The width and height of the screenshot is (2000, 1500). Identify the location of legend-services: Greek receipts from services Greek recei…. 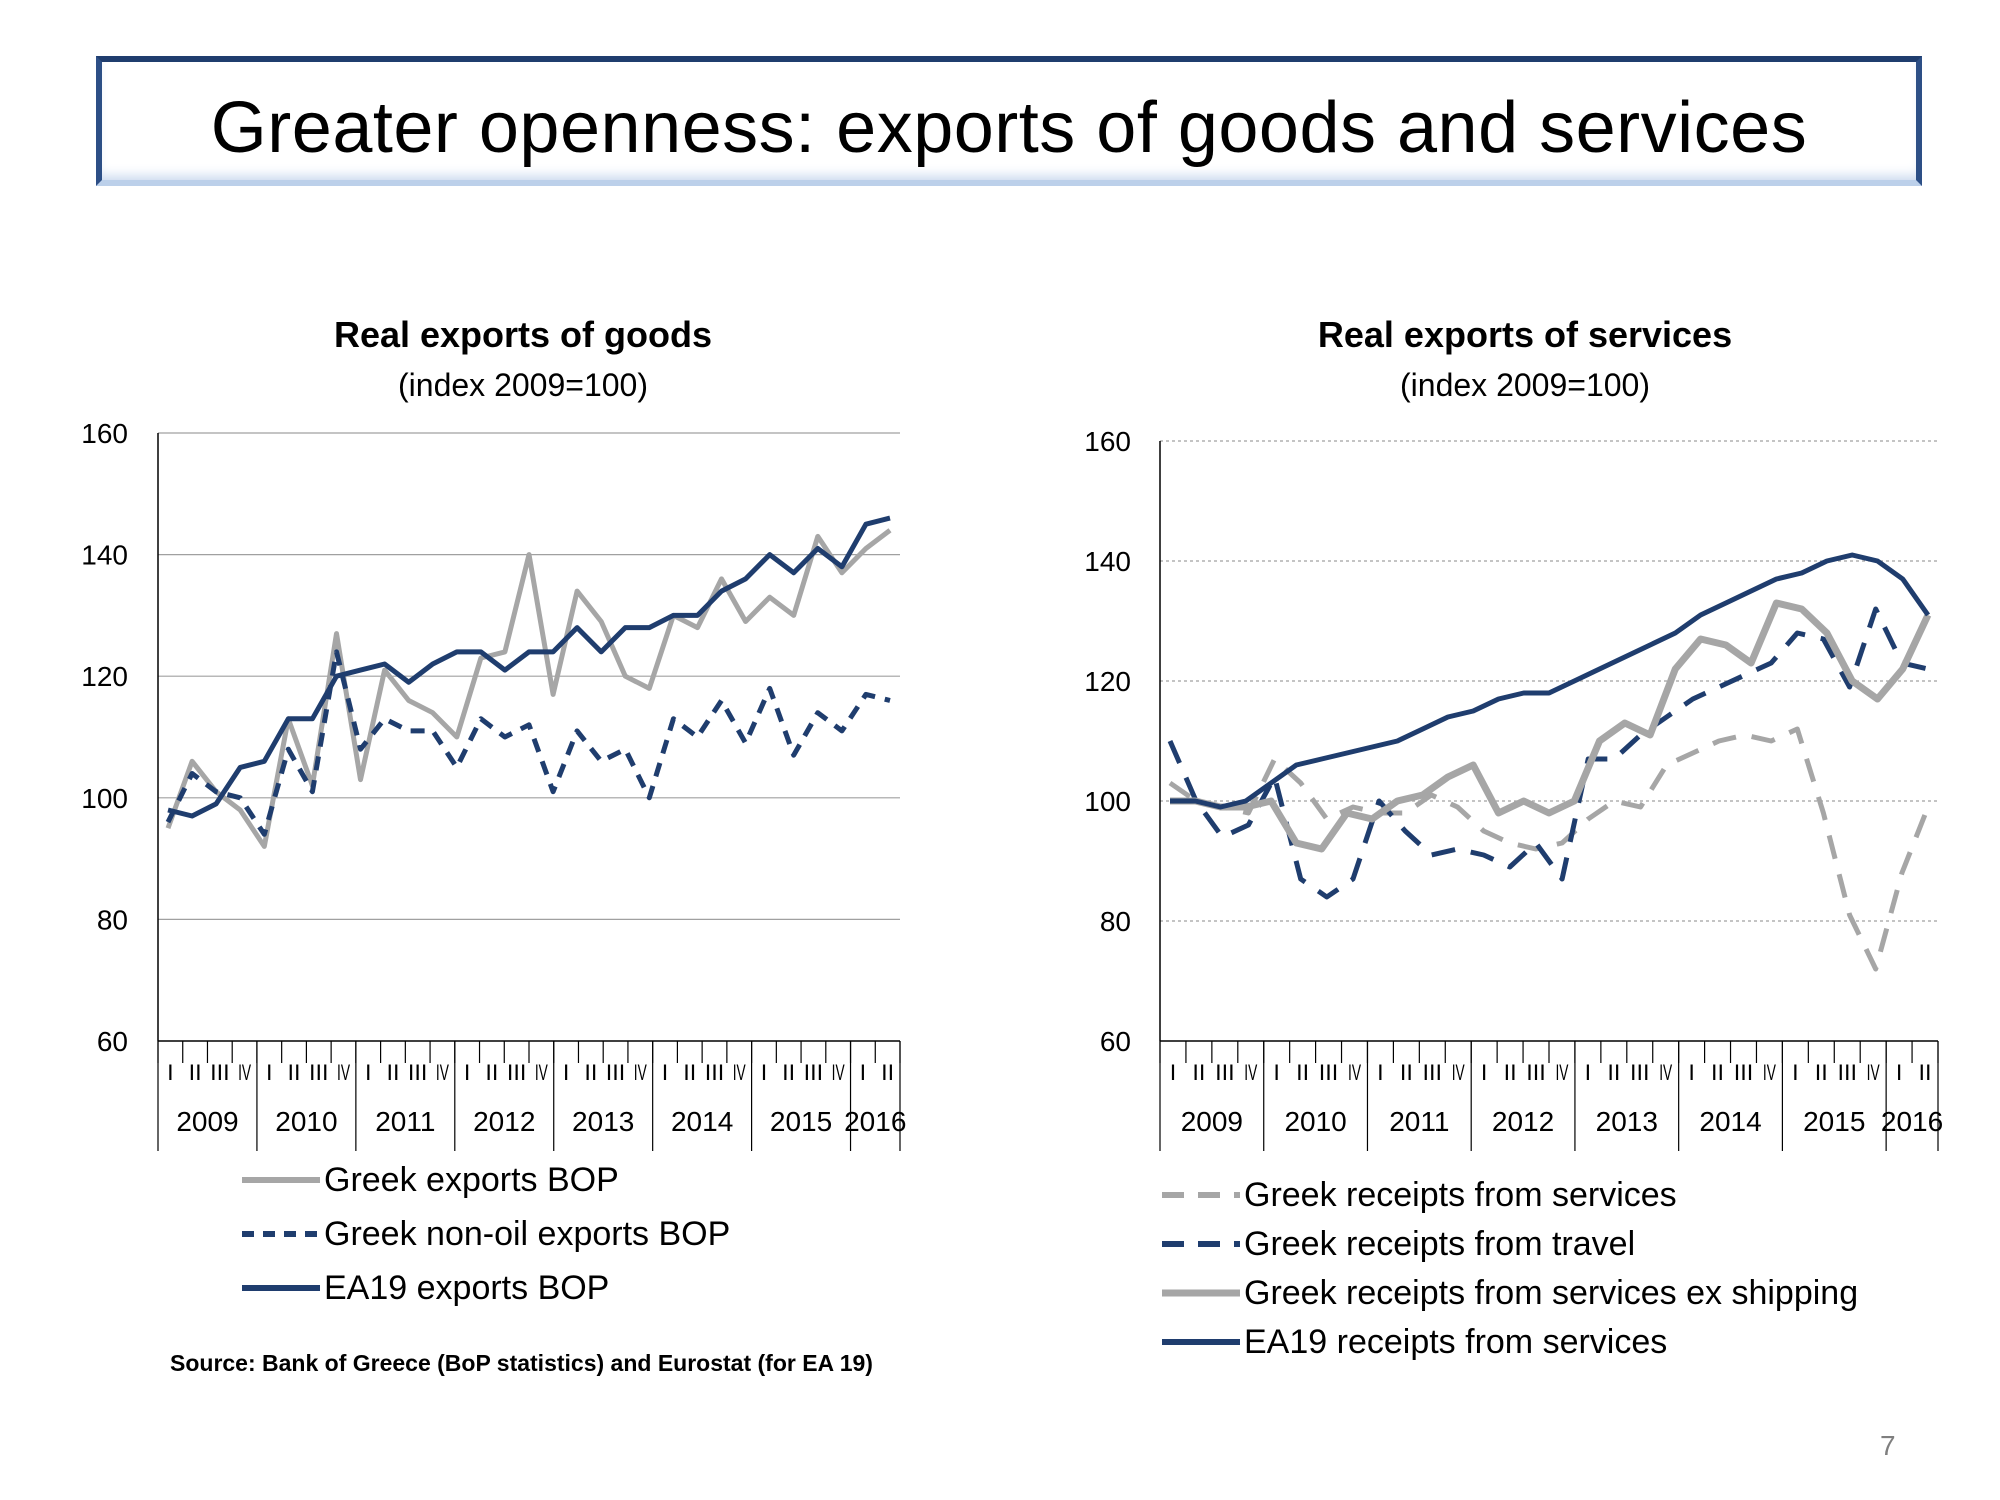
(1510, 1268).